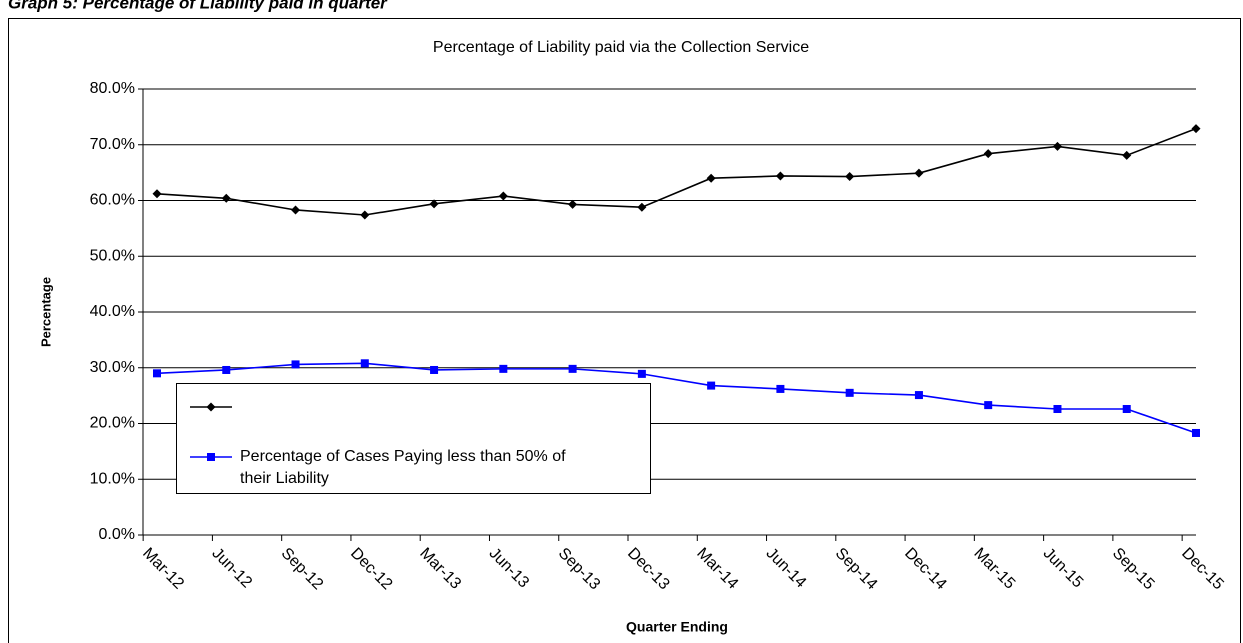  I want to click on y-tick-label: 10.0%, so click(112, 478).